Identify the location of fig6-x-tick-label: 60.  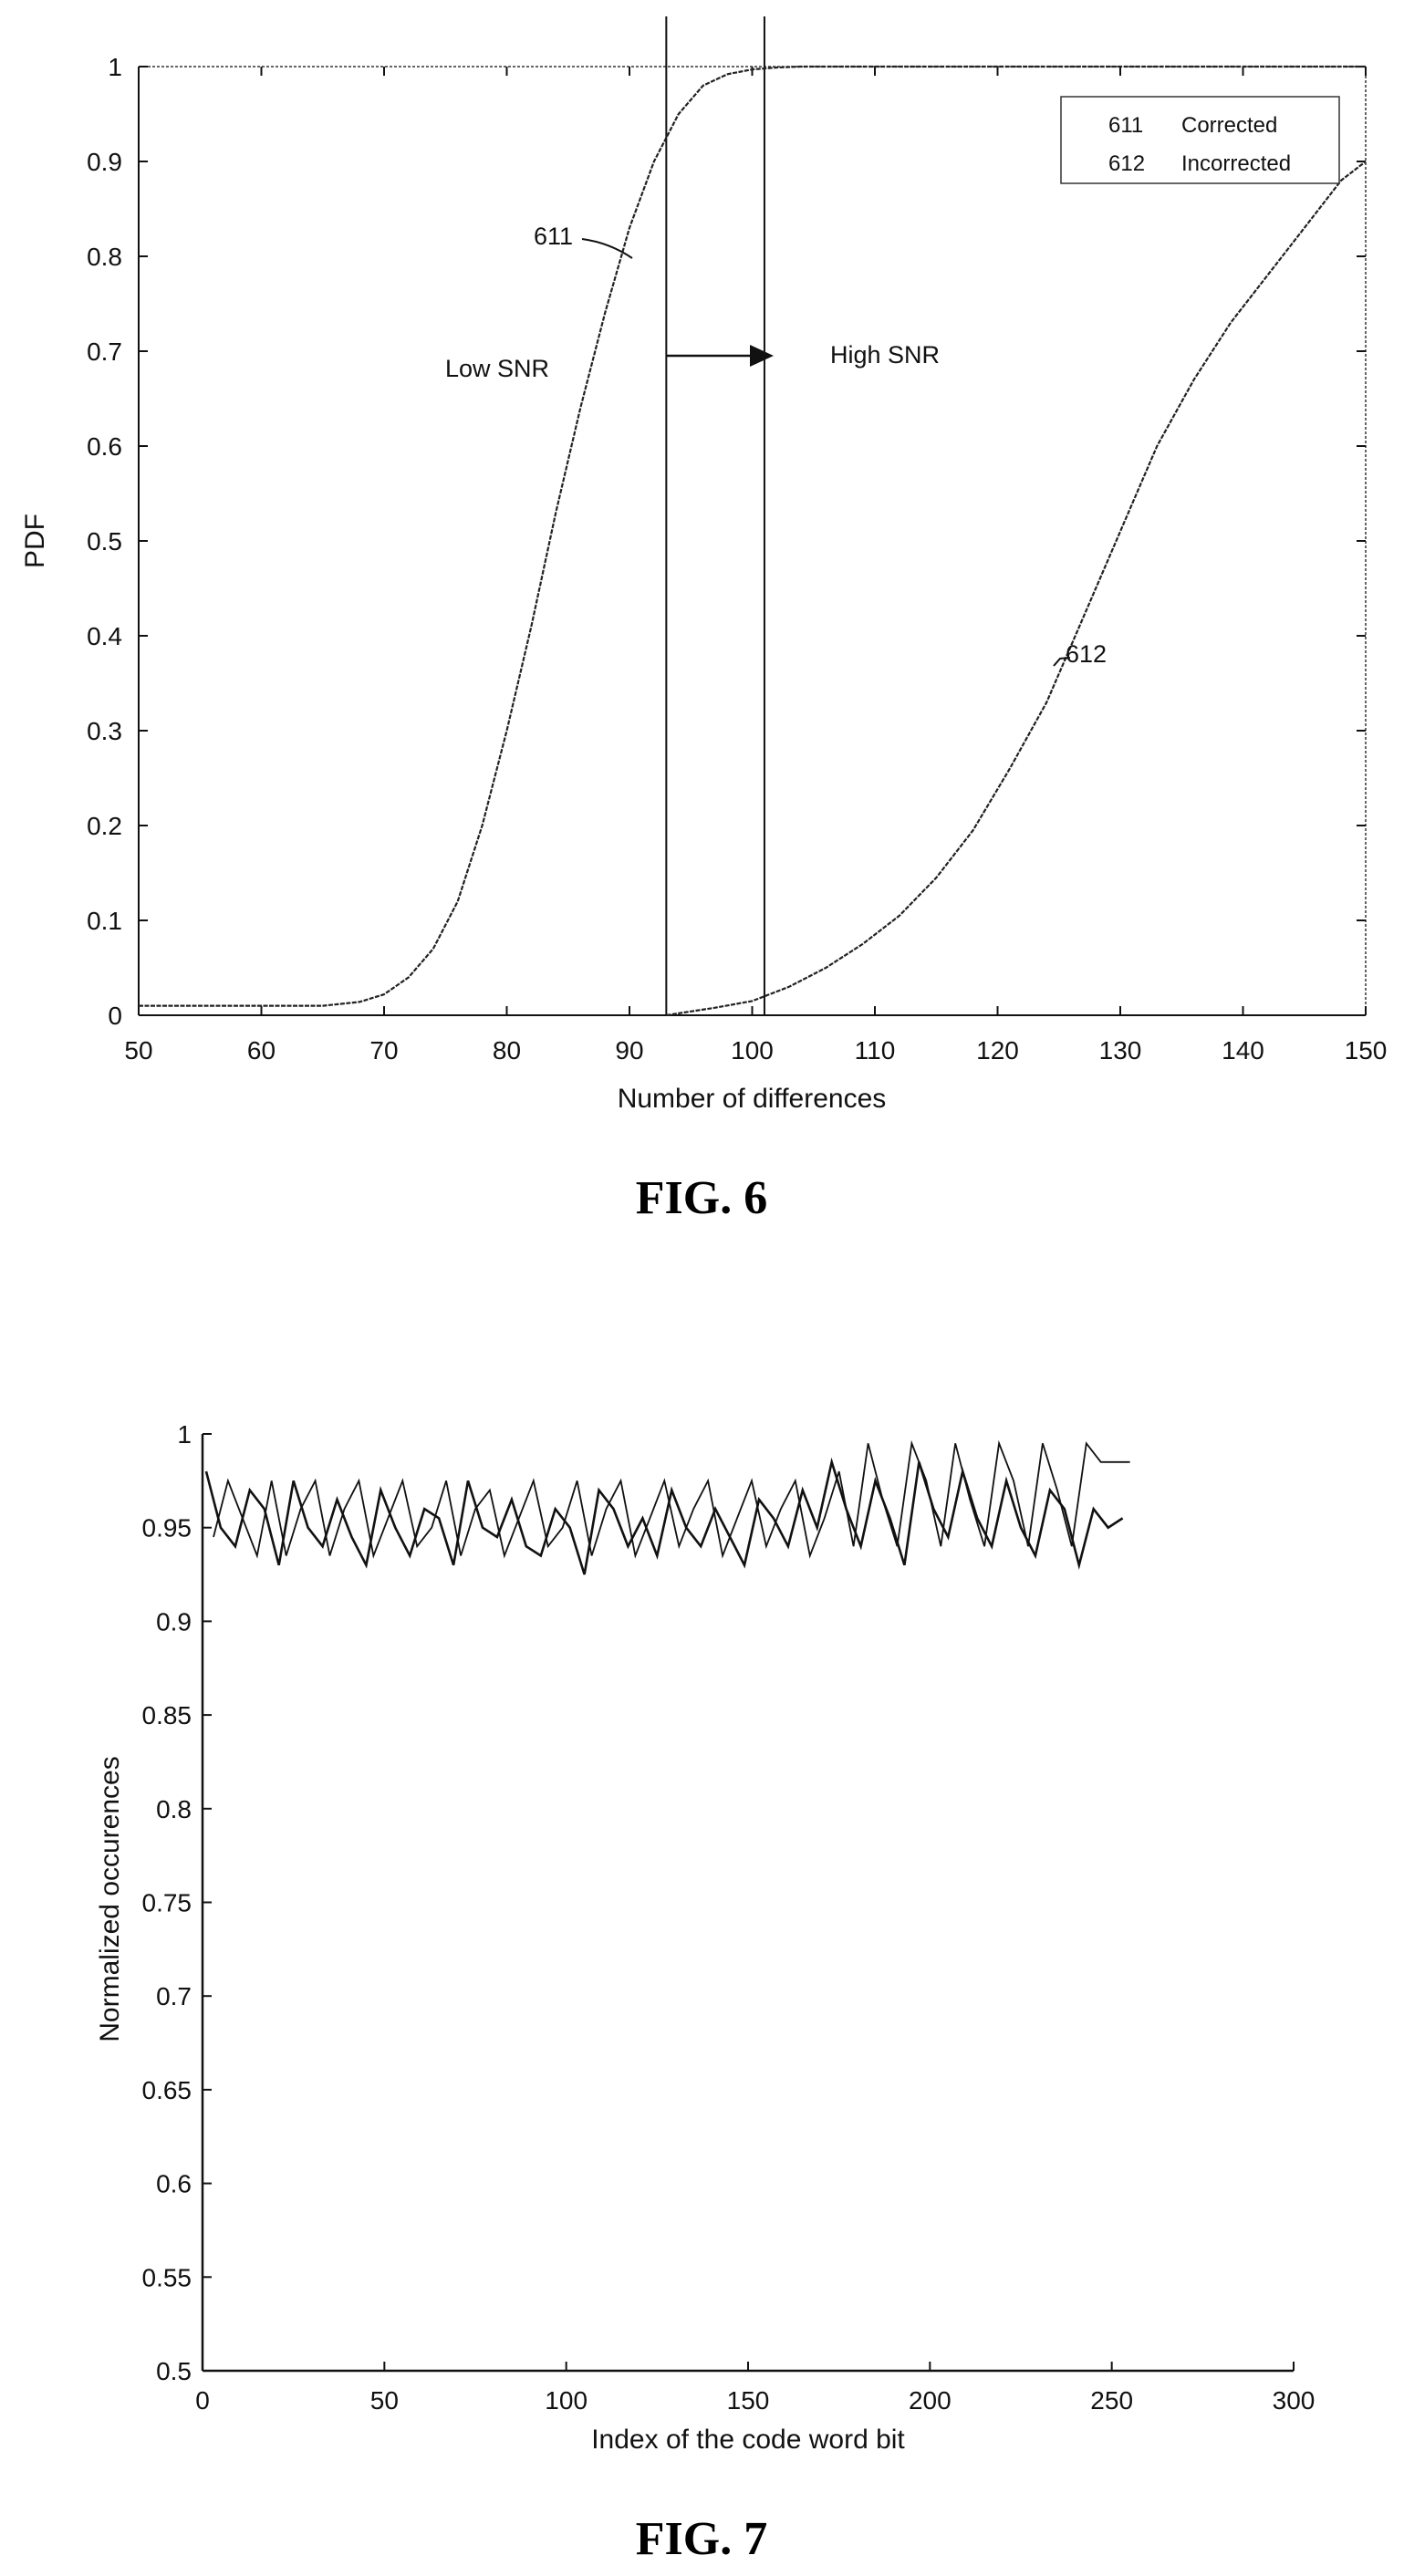
(261, 1050).